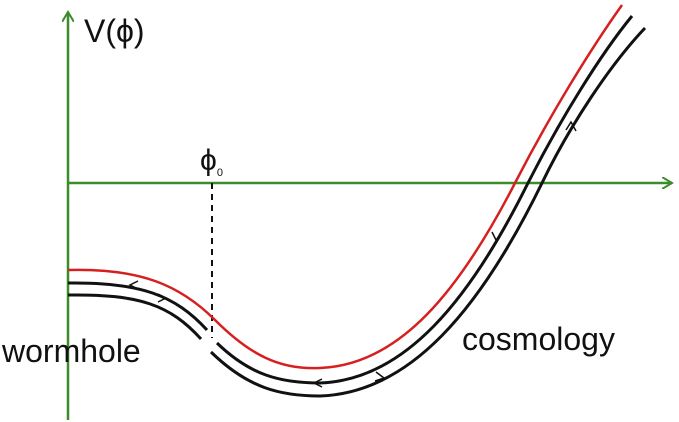 The image size is (679, 422). I want to click on phi0-label: ϕ0, so click(211, 161).